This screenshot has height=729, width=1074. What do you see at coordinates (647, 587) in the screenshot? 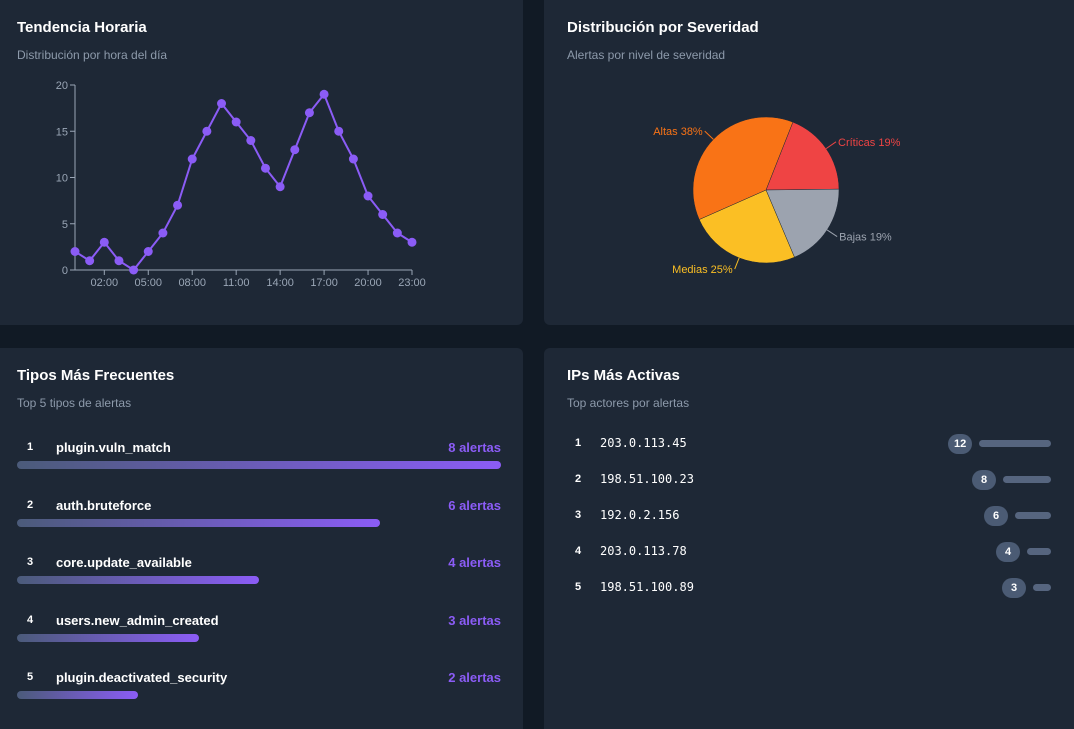
I see `active-ip-address: 198.51.100.89` at bounding box center [647, 587].